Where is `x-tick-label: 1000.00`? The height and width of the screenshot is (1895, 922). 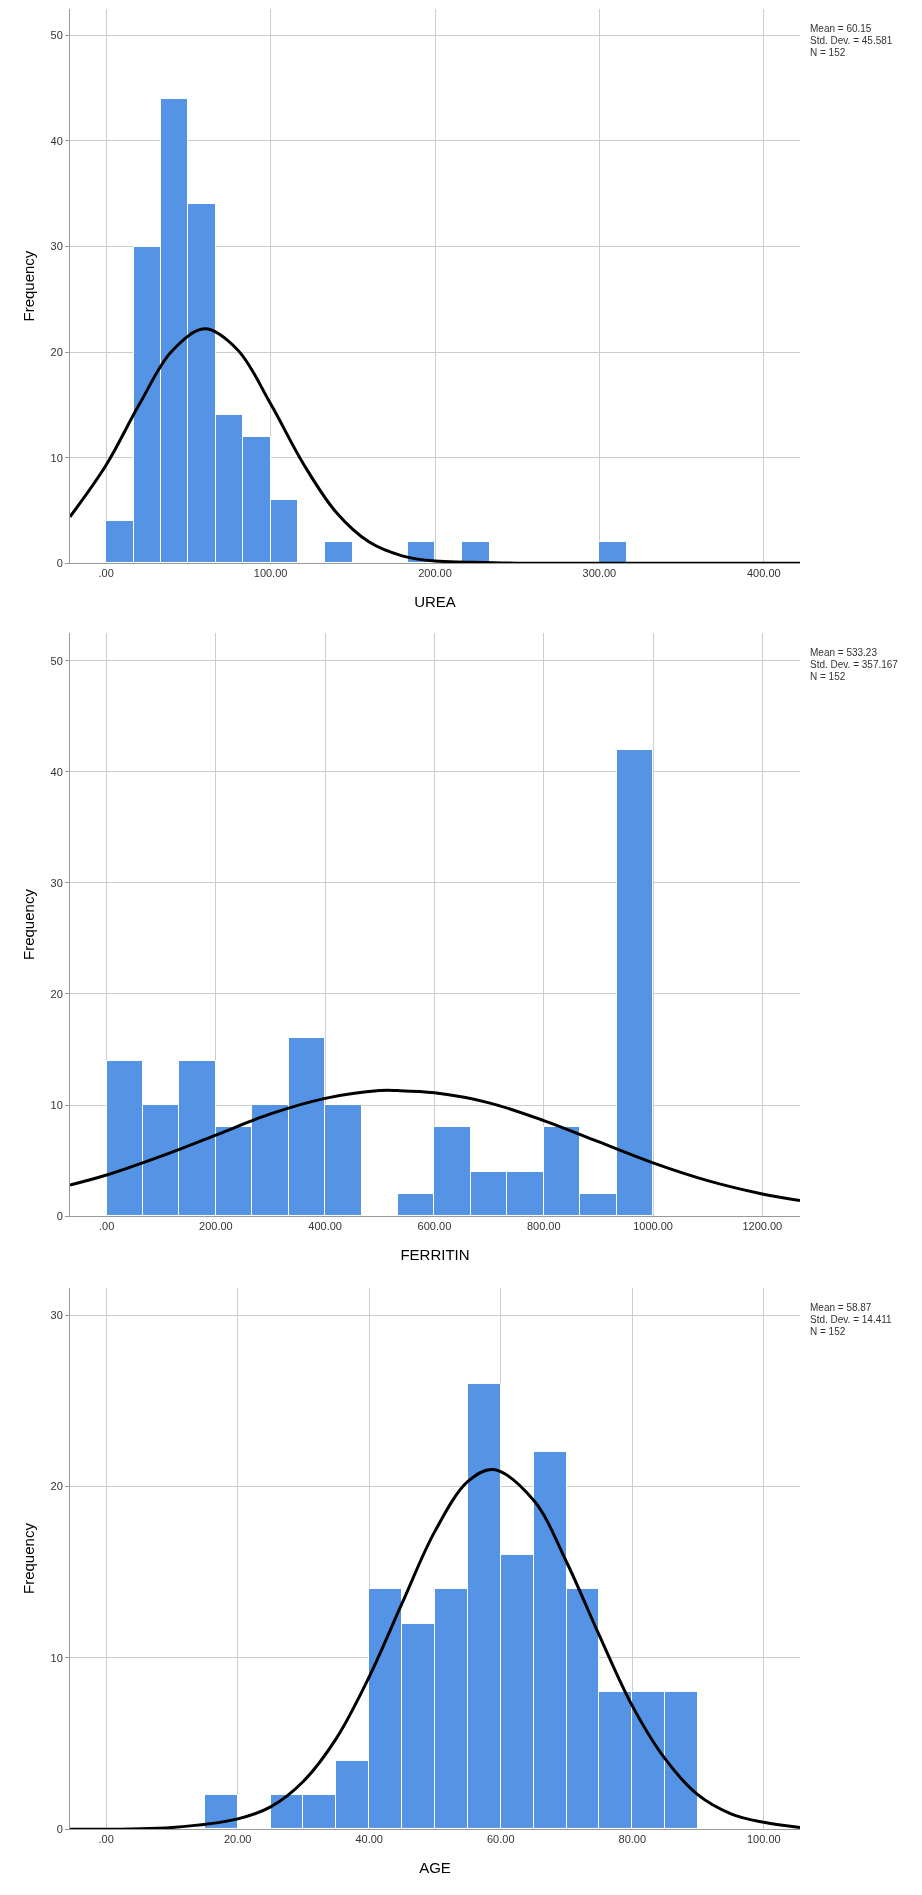
x-tick-label: 1000.00 is located at coordinates (653, 1226).